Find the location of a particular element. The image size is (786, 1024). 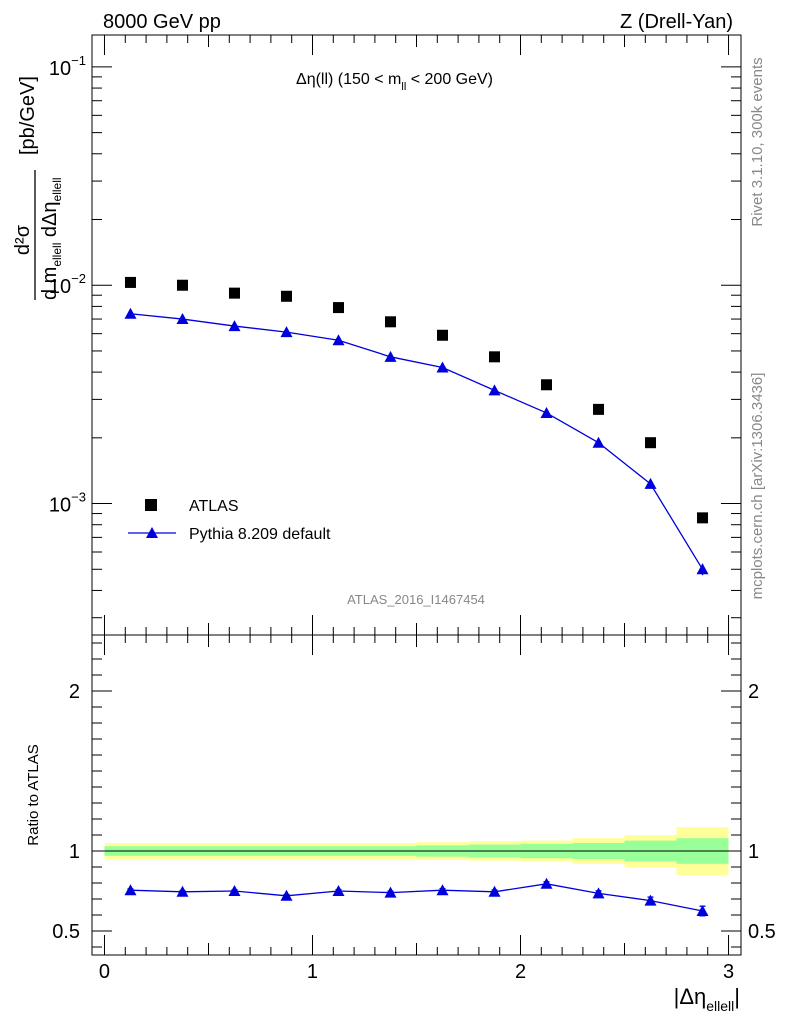

mc-series-ratio is located at coordinates (416, 897).